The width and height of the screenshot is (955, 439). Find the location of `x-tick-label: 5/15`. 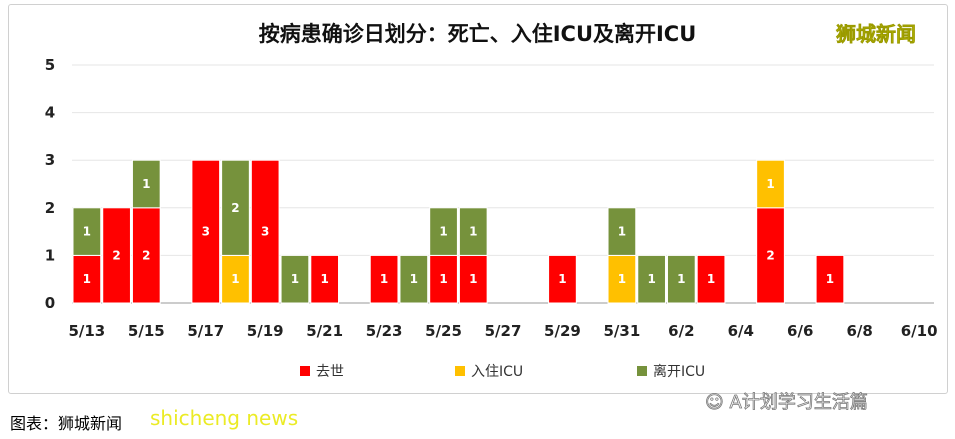

x-tick-label: 5/15 is located at coordinates (146, 331).